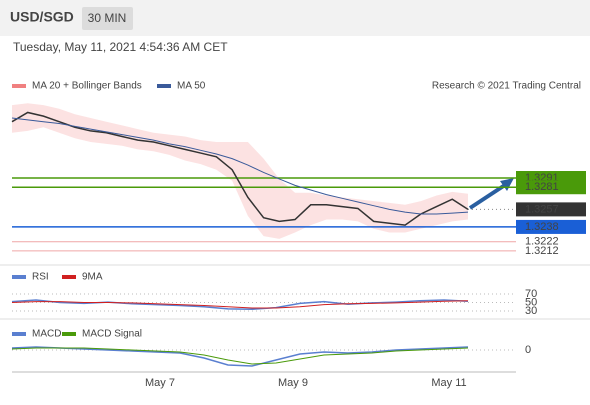 This screenshot has height=405, width=590. What do you see at coordinates (448, 383) in the screenshot?
I see `x-tick-label: May 11` at bounding box center [448, 383].